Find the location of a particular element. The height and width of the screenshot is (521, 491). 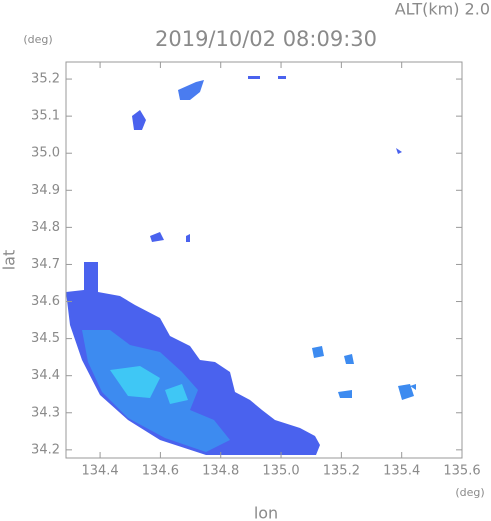

y-unit: (deg) is located at coordinates (37, 39).